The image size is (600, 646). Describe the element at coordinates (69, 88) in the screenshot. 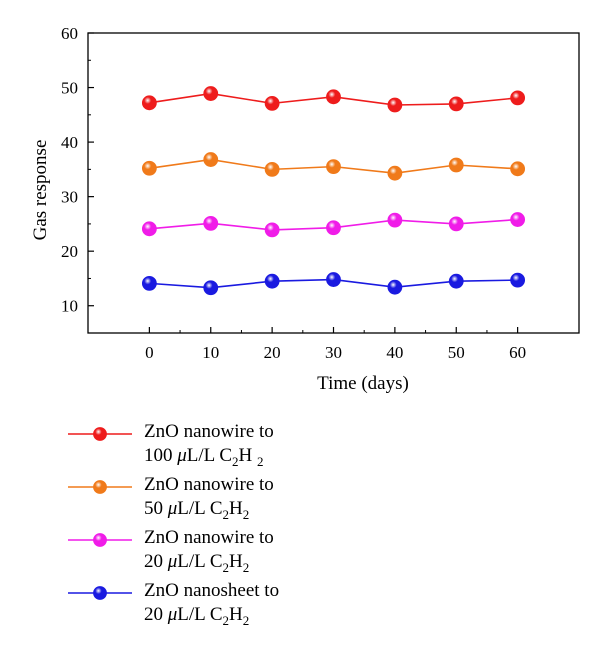

I see `y-tick-label: 50` at that location.